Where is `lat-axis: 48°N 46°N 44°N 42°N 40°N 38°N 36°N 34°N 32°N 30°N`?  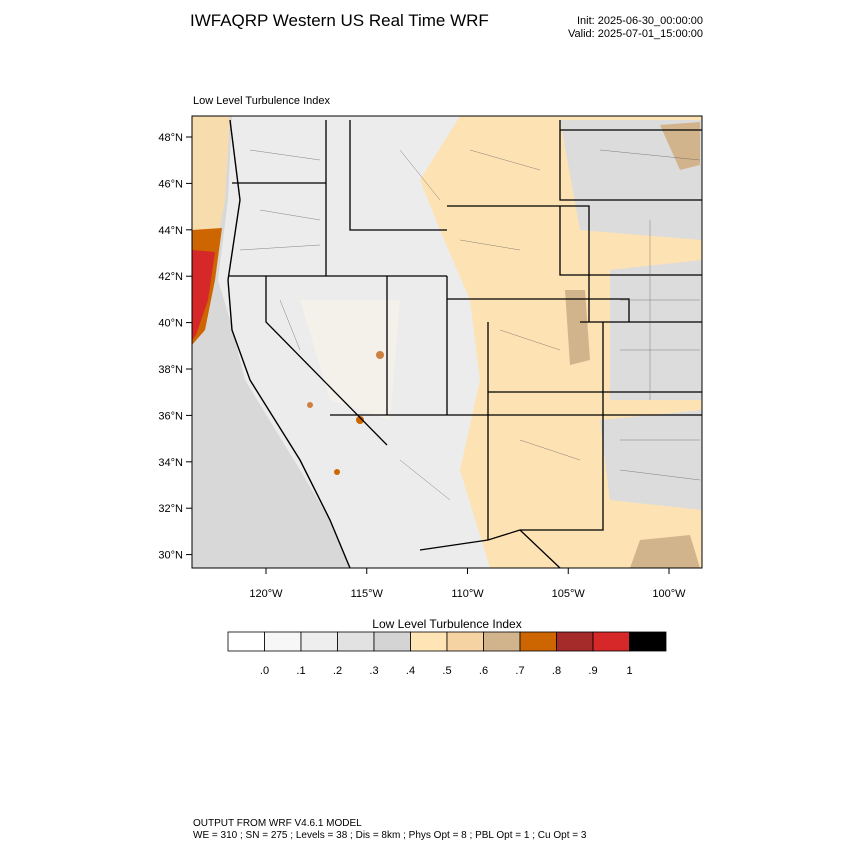
lat-axis: 48°N 46°N 44°N 42°N 40°N 38°N 36°N 34°N 32°N 30°N is located at coordinates (175, 347).